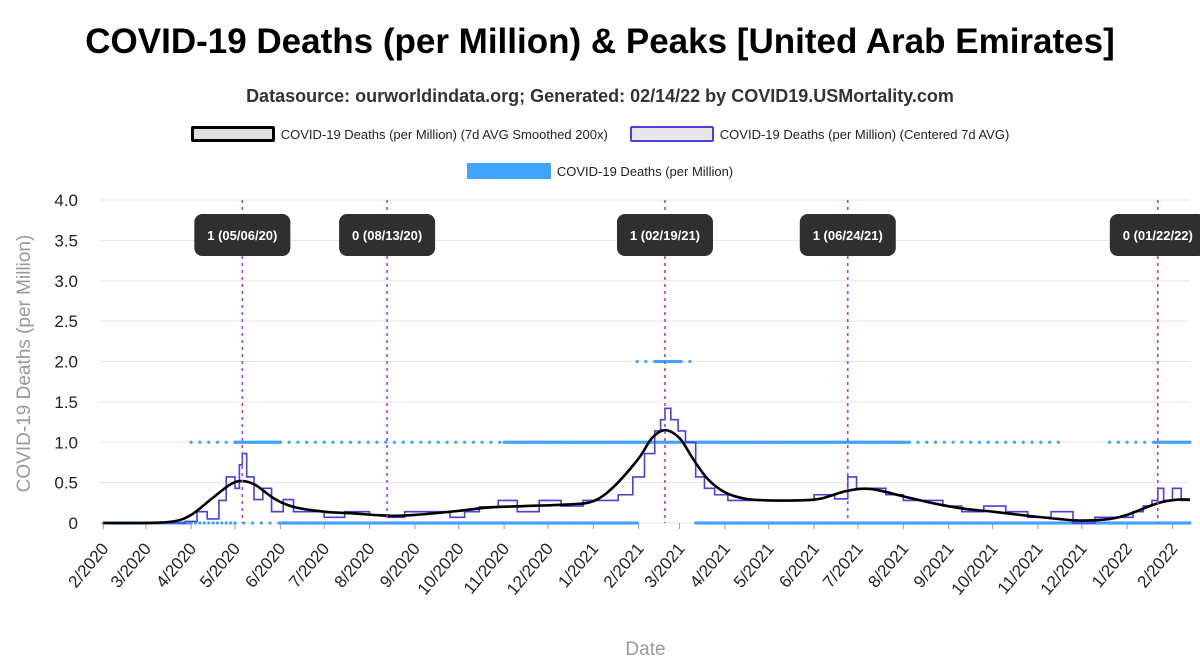 The height and width of the screenshot is (670, 1200). I want to click on x-tick-label: 1/2021, so click(578, 565).